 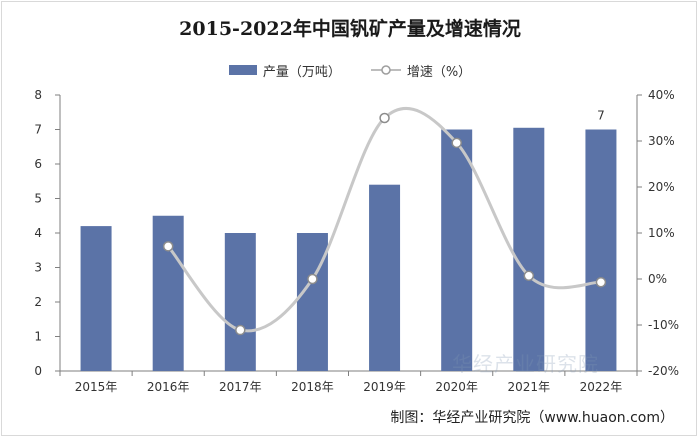 What do you see at coordinates (385, 70) in the screenshot?
I see `legend-line-swatch` at bounding box center [385, 70].